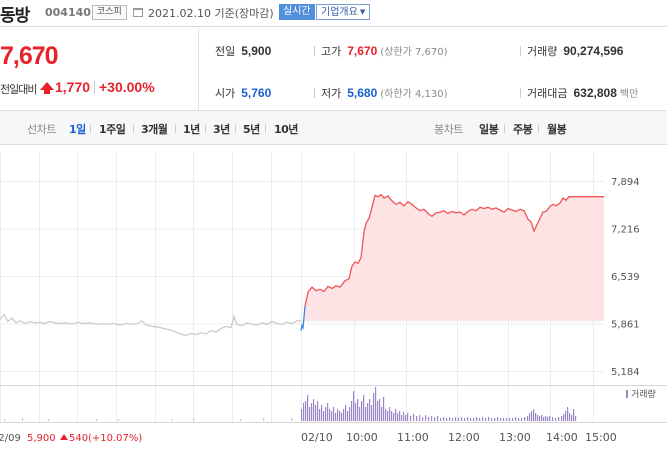 The width and height of the screenshot is (667, 460). I want to click on tab-10y: 10년, so click(286, 129).